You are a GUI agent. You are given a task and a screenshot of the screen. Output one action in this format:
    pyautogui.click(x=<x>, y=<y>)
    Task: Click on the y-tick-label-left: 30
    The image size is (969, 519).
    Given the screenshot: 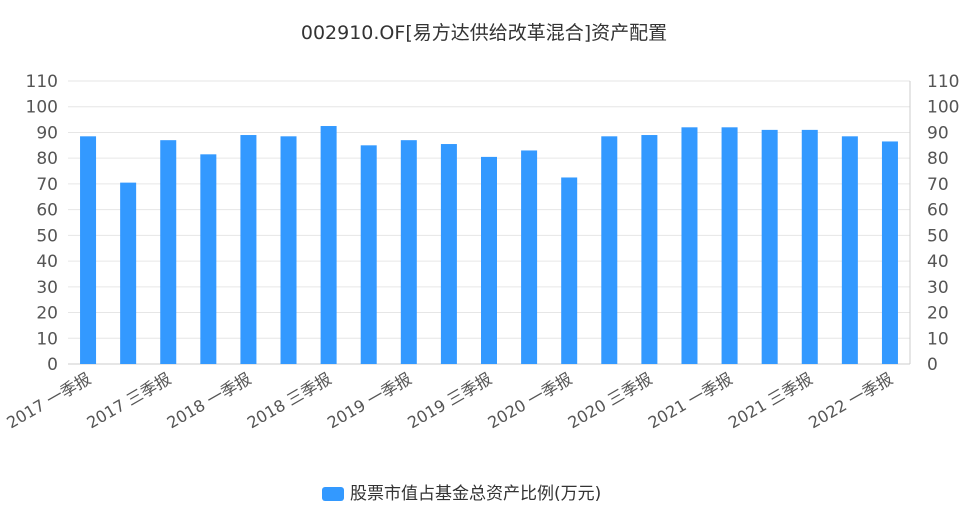 What is the action you would take?
    pyautogui.click(x=47, y=288)
    